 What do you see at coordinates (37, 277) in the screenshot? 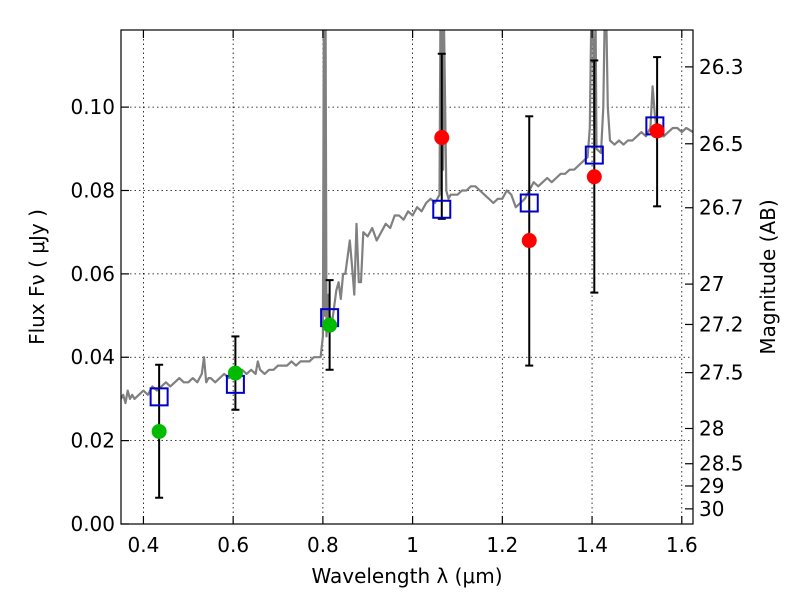
I see `y-axis-label: Flux Fν ( μJy )` at bounding box center [37, 277].